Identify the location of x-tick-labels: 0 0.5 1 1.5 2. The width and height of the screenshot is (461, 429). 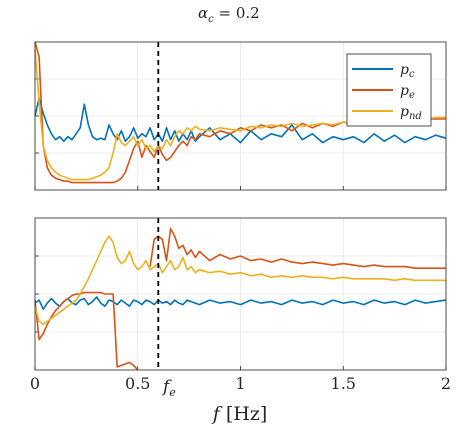
(240, 383).